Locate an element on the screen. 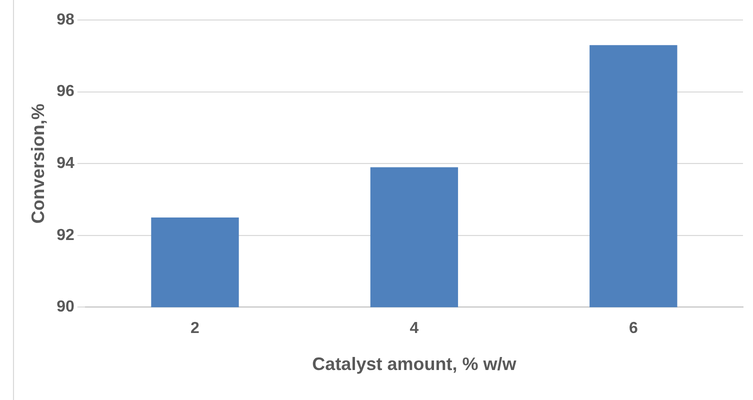 Image resolution: width=753 pixels, height=400 pixels. y-tick-label: 92 is located at coordinates (65, 235).